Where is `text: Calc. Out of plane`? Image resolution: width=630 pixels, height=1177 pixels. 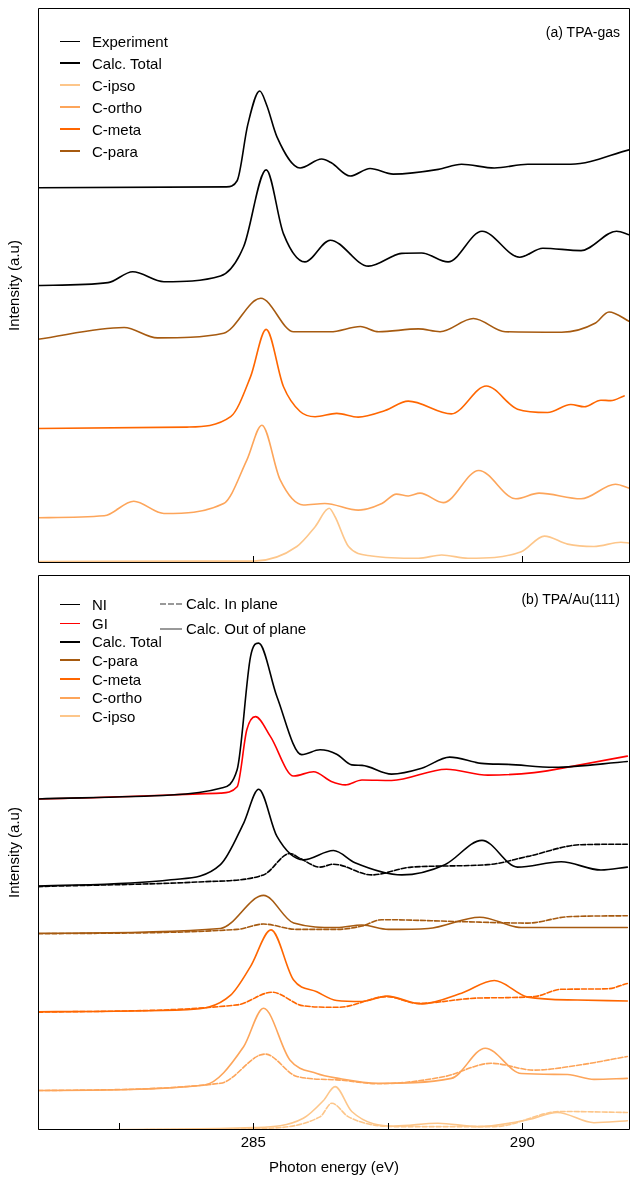 text: Calc. Out of plane is located at coordinates (246, 628).